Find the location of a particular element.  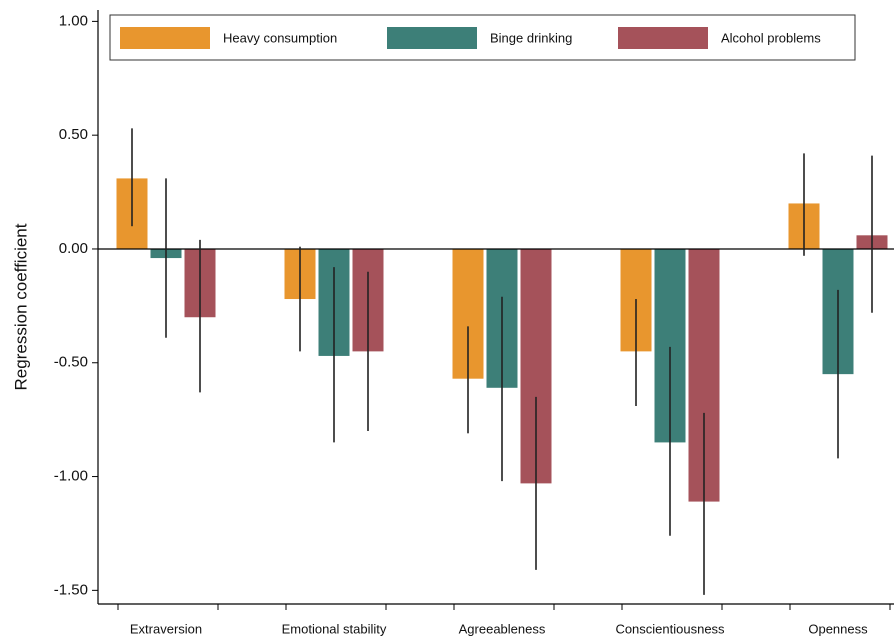

legend-box is located at coordinates (482, 37).